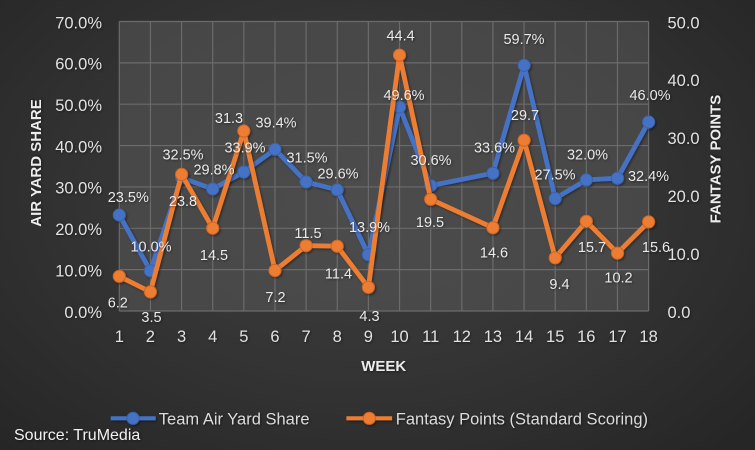 The height and width of the screenshot is (450, 755). What do you see at coordinates (648, 337) in the screenshot?
I see `svg-text: 18` at bounding box center [648, 337].